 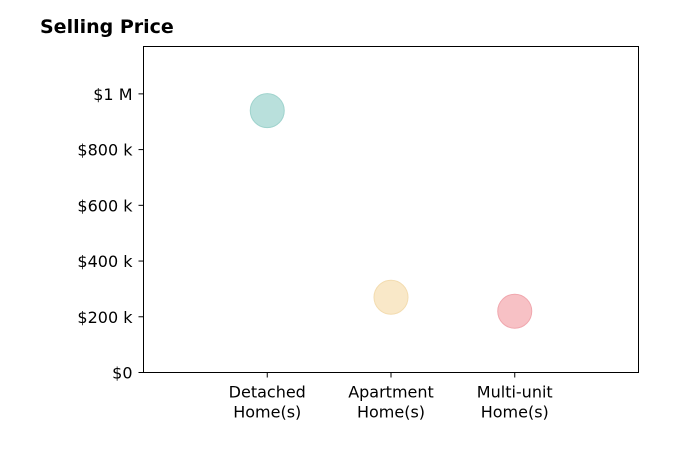 What do you see at coordinates (105, 150) in the screenshot?
I see `y-tick-label: $800 k` at bounding box center [105, 150].